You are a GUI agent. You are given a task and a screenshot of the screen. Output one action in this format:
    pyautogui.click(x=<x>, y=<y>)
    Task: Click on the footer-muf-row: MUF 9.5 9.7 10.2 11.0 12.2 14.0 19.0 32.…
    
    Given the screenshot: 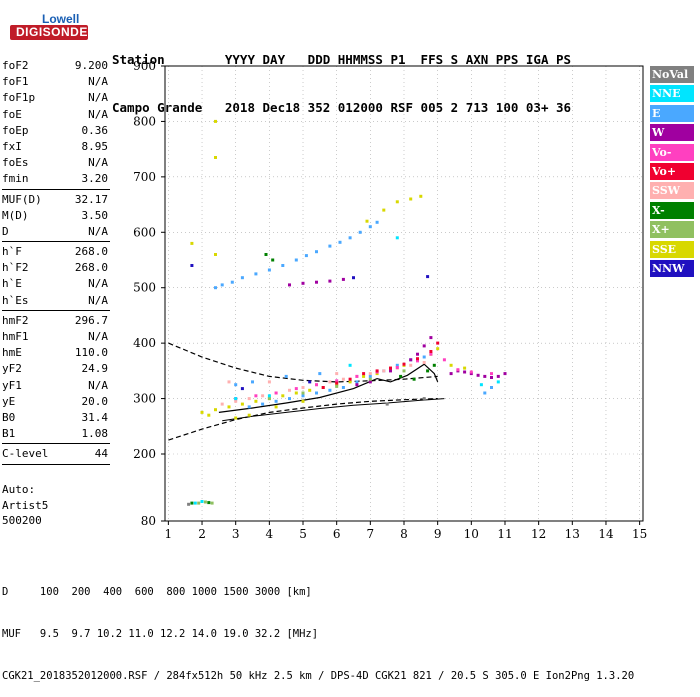 What is the action you would take?
    pyautogui.click(x=160, y=634)
    